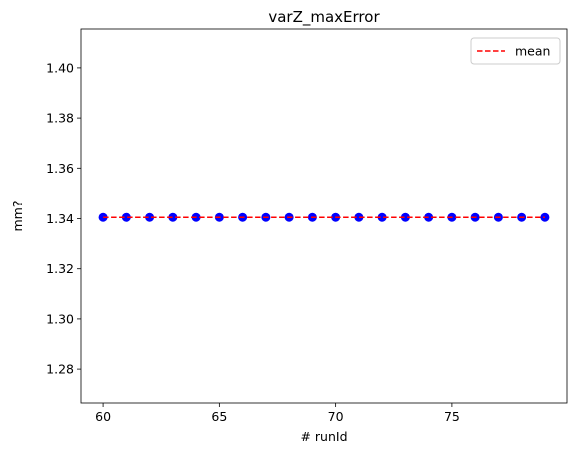 This screenshot has width=576, height=453. I want to click on y-tick-label-1: 1.30, so click(60, 318).